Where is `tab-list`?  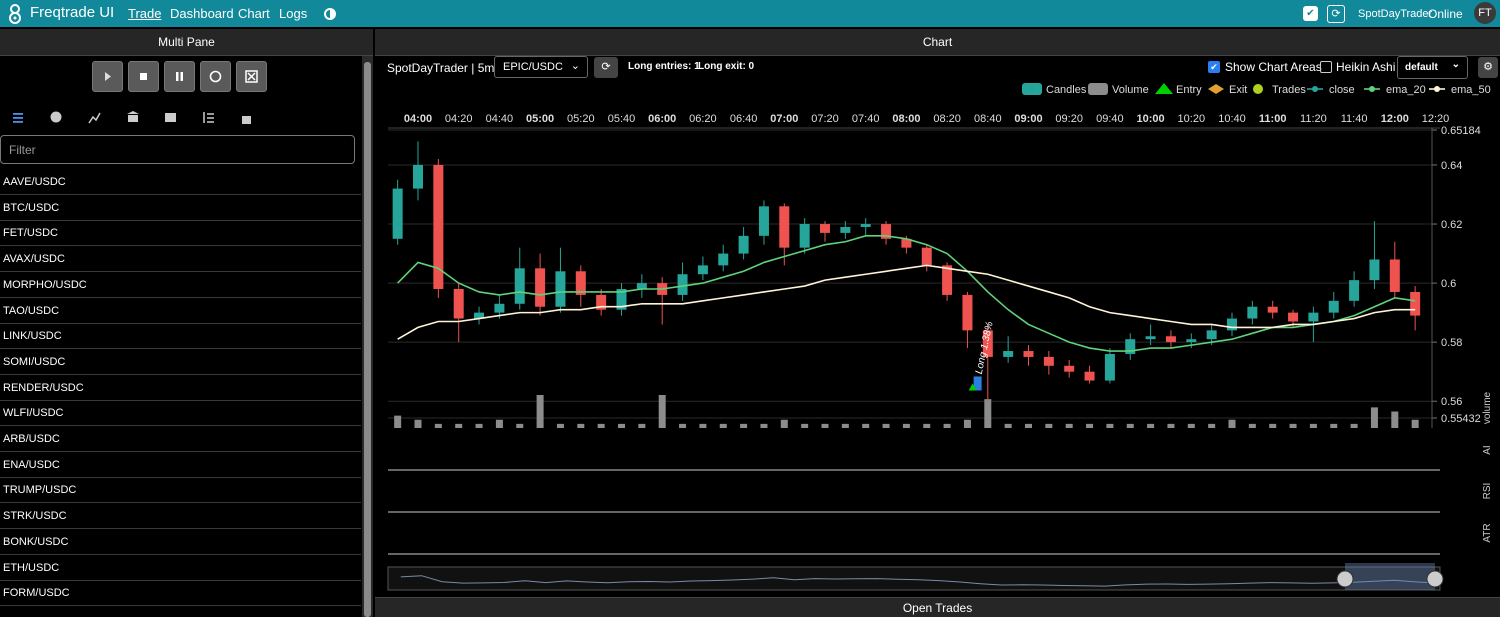
tab-list is located at coordinates (18, 118).